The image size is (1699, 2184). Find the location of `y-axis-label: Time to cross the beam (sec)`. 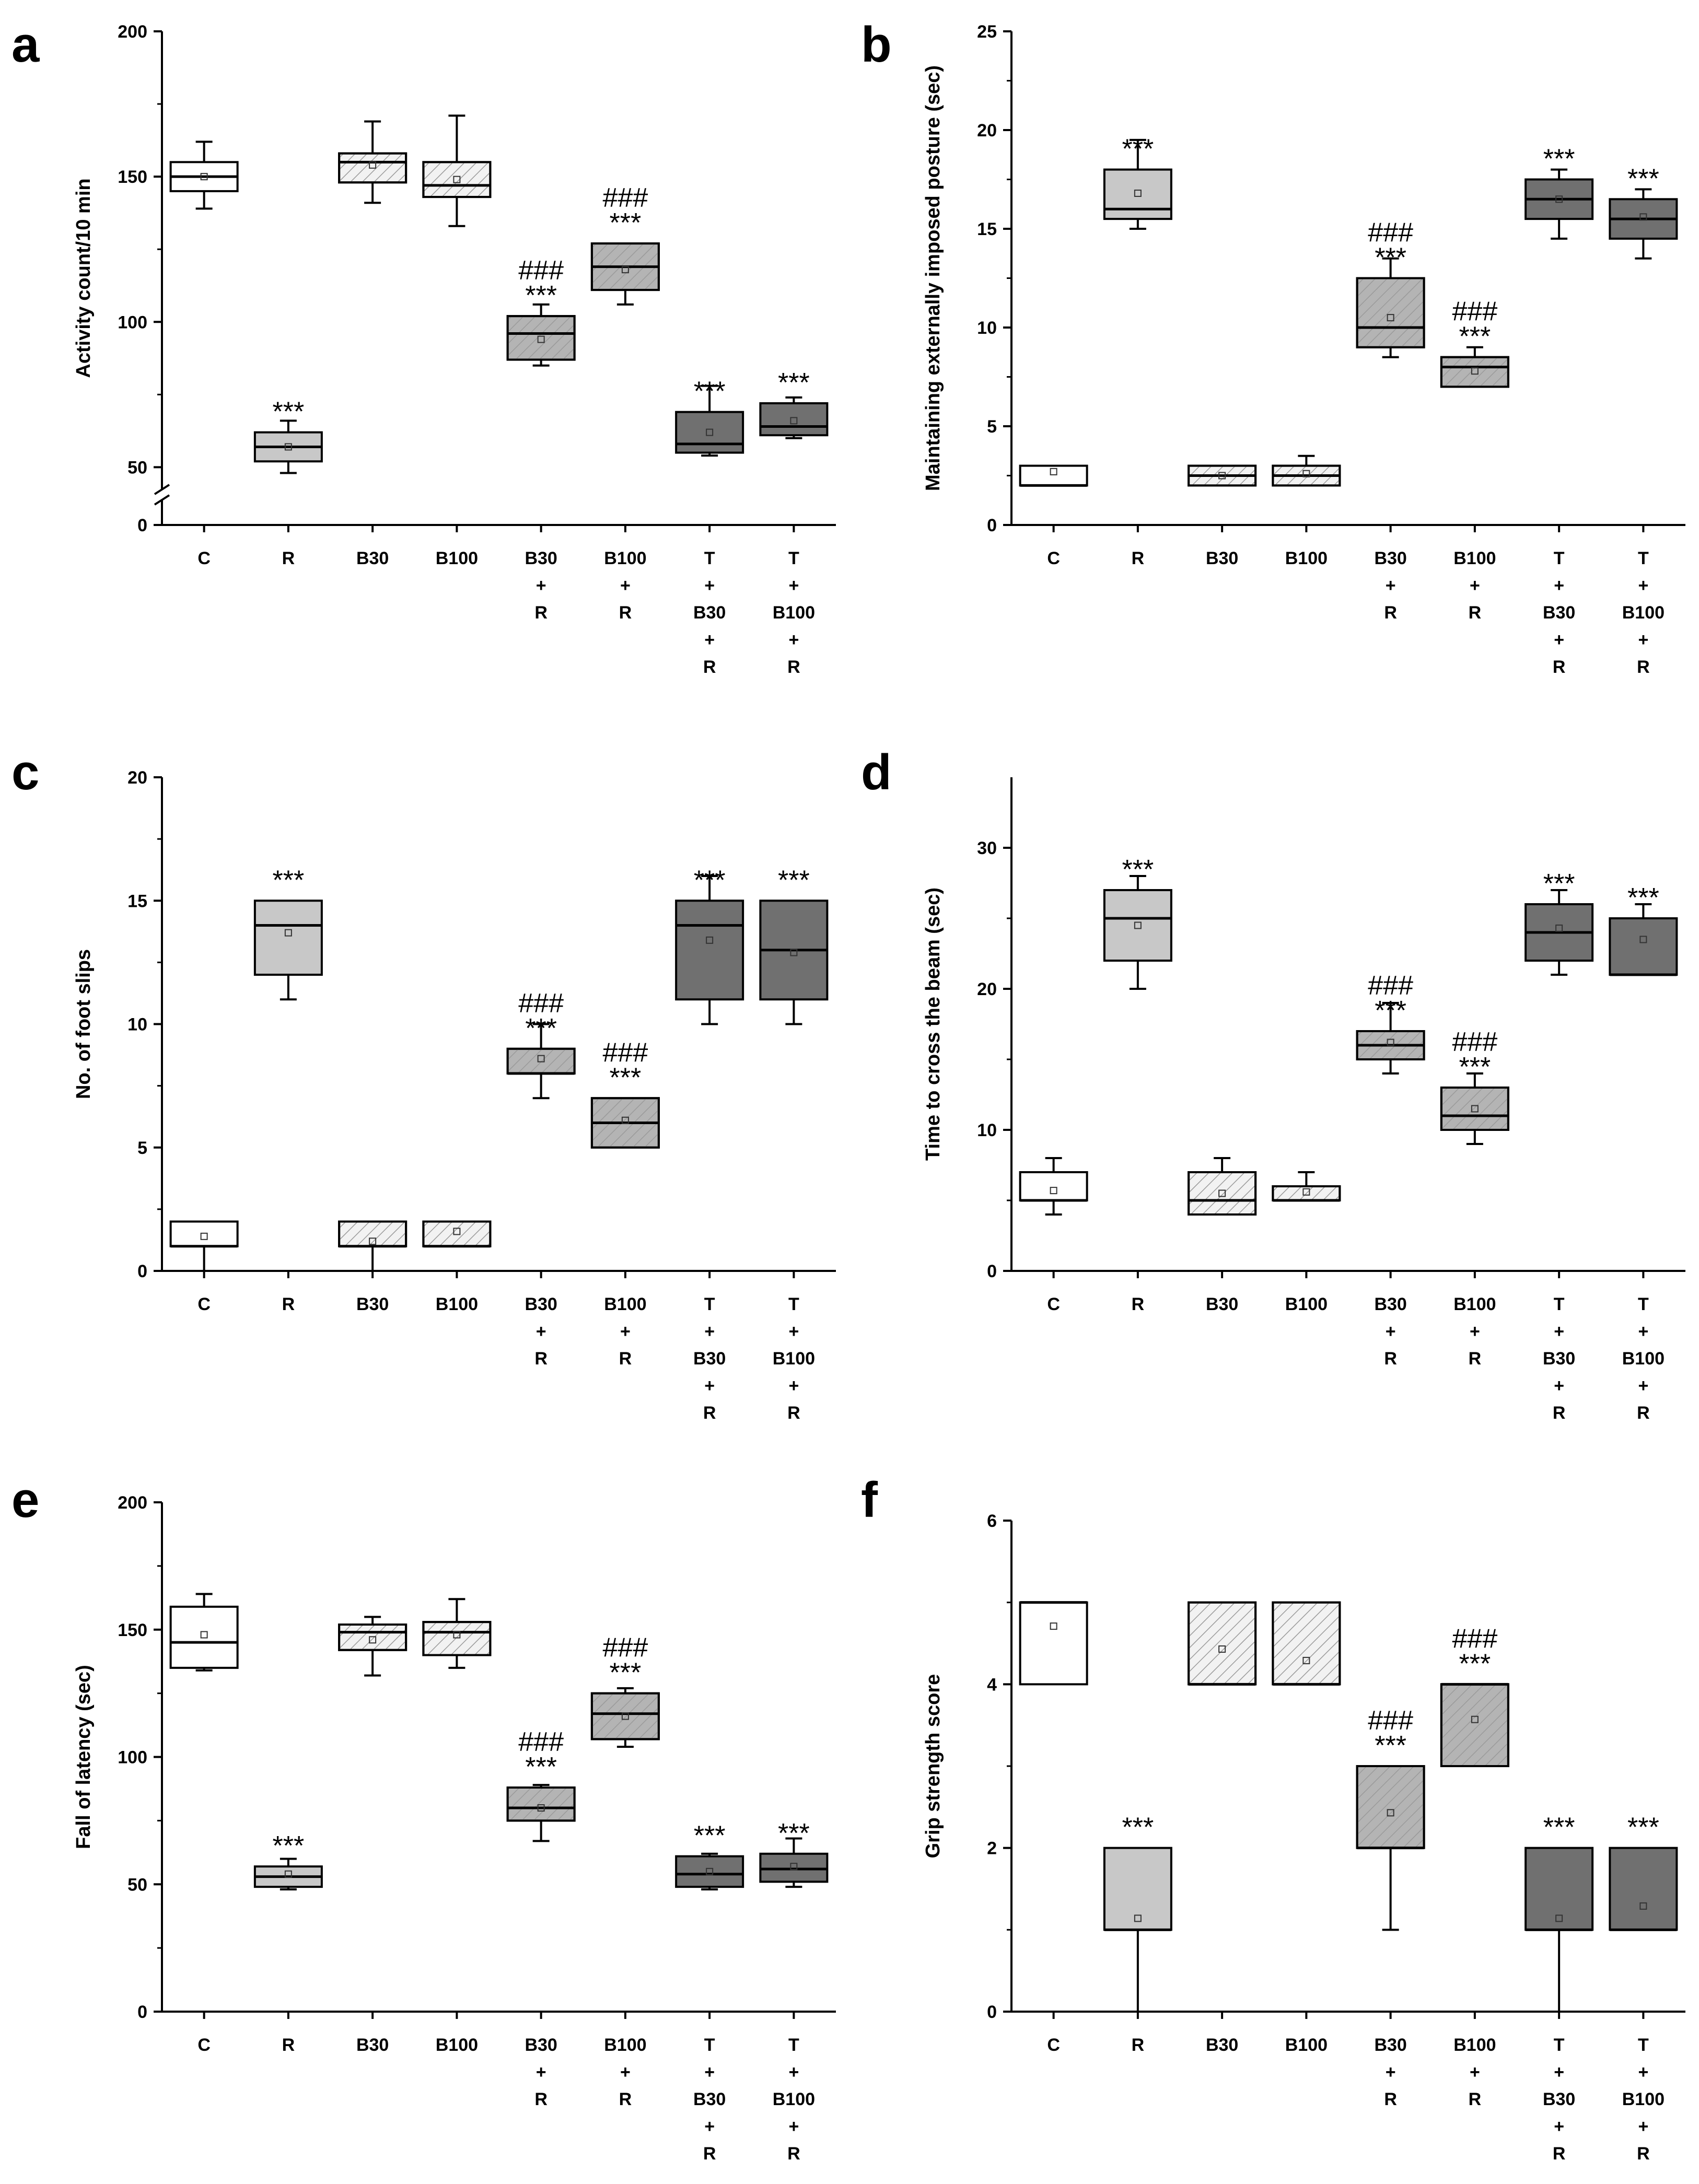

y-axis-label: Time to cross the beam (sec) is located at coordinates (933, 1024).